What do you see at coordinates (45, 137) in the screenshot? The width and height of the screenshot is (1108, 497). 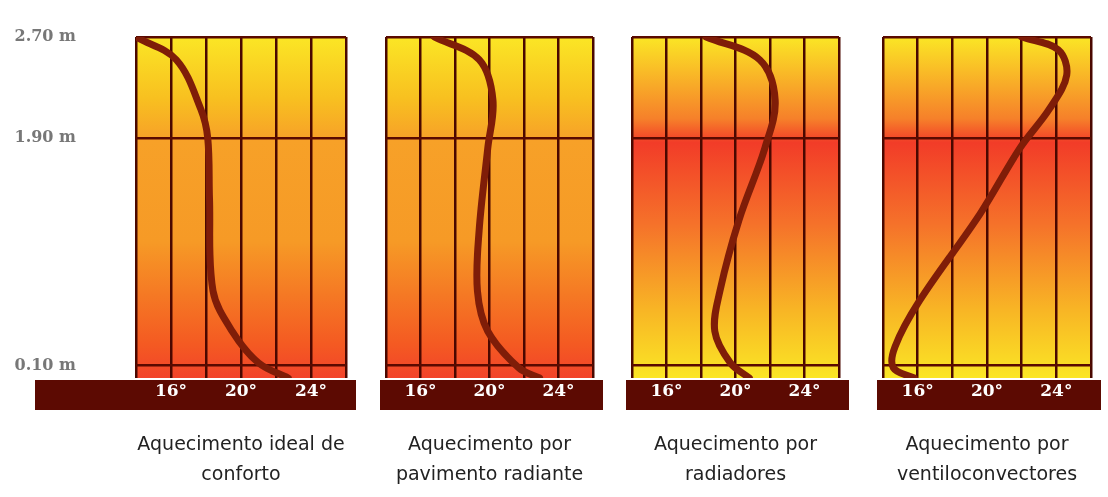 I see `y-tick-label: 1.90 m` at bounding box center [45, 137].